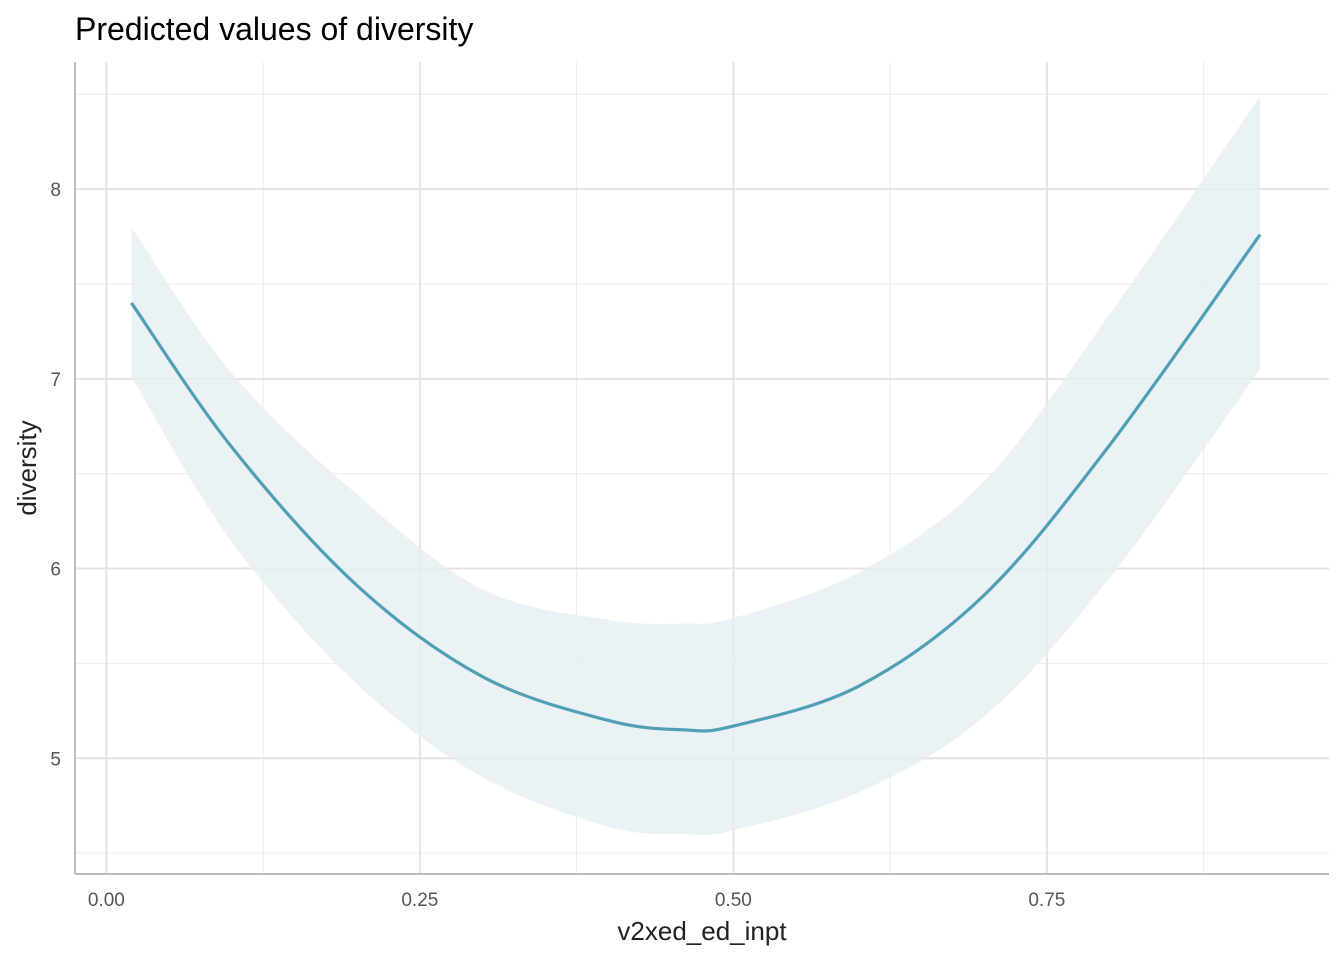 The image size is (1344, 960). Describe the element at coordinates (55, 475) in the screenshot. I see `y-tick-labels: 5 6 7 8` at that location.